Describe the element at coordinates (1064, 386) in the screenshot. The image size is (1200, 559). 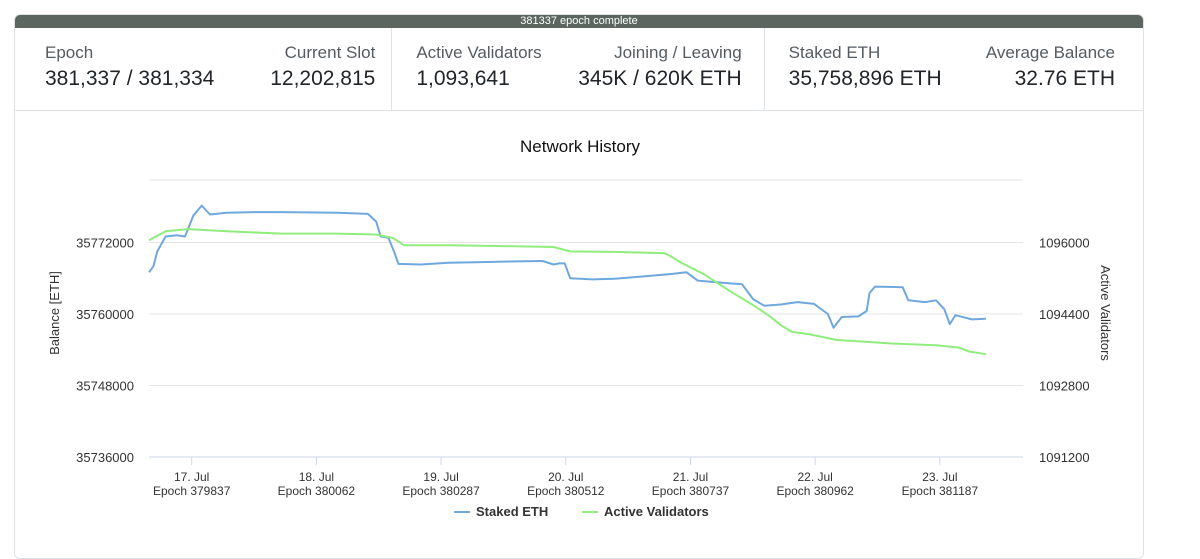
I see `right-axis-tick-label: 1092800` at that location.